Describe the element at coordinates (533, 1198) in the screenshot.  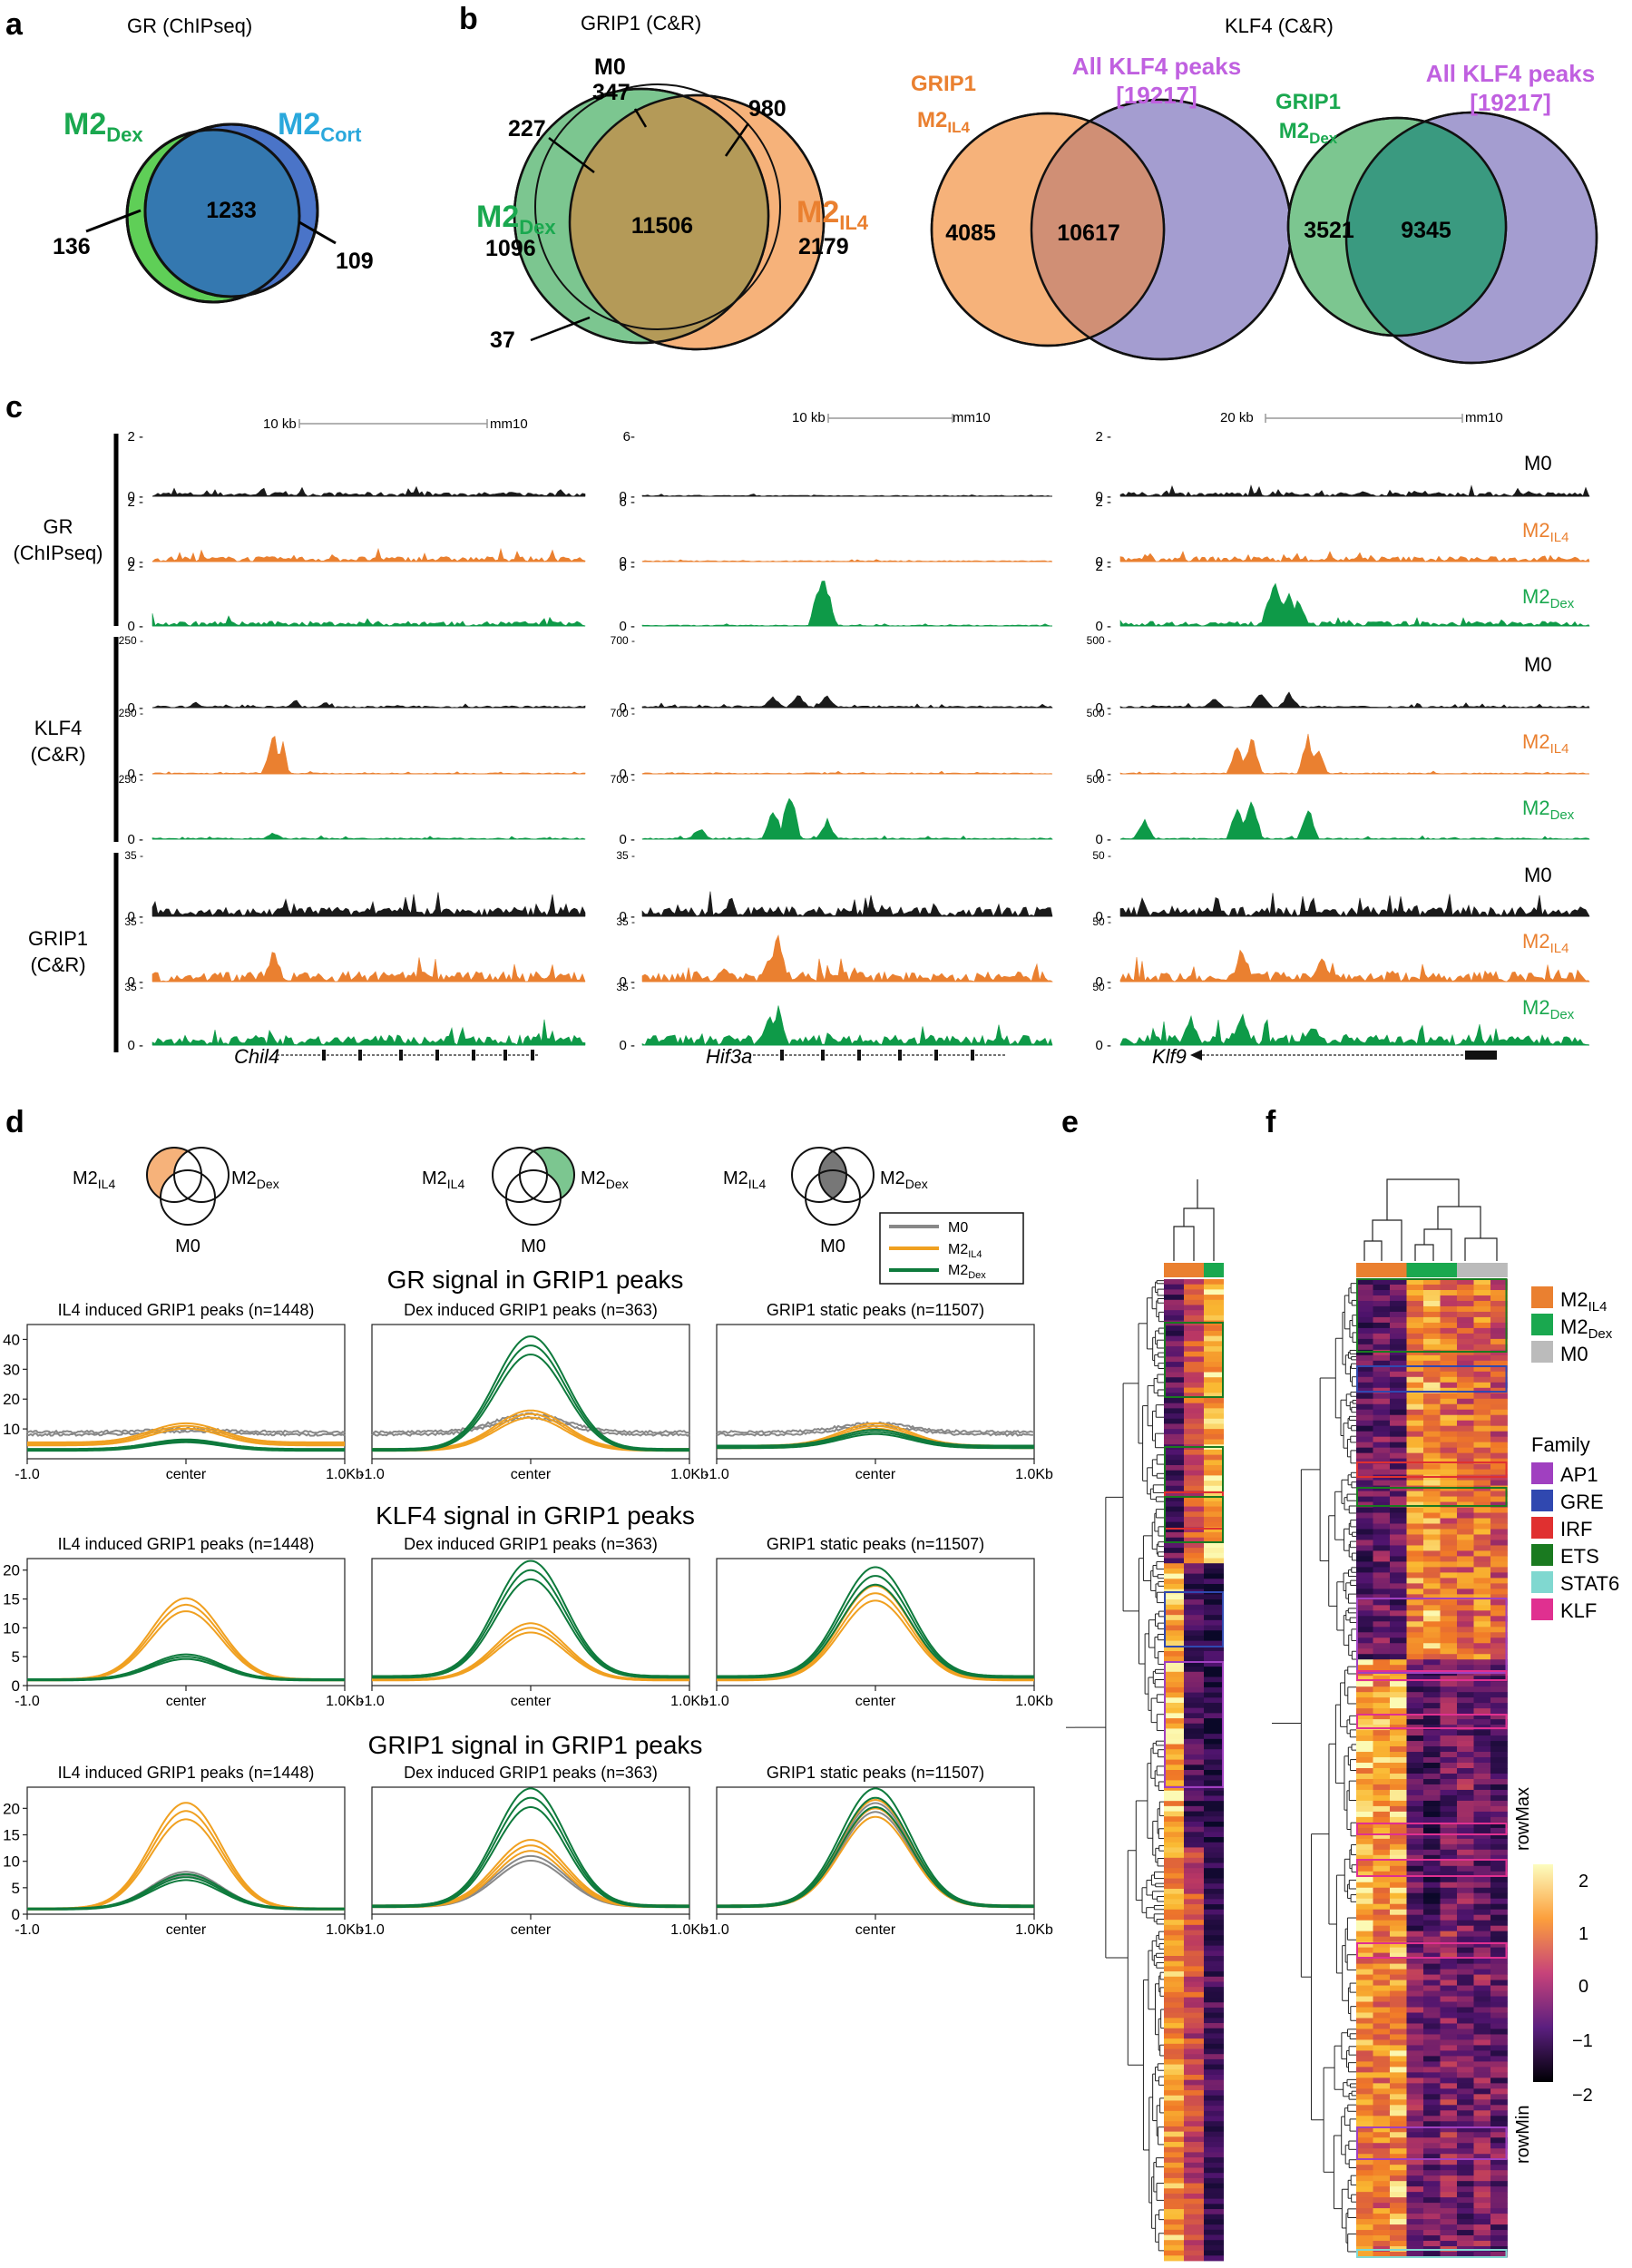
I see `small-venn-circle` at that location.